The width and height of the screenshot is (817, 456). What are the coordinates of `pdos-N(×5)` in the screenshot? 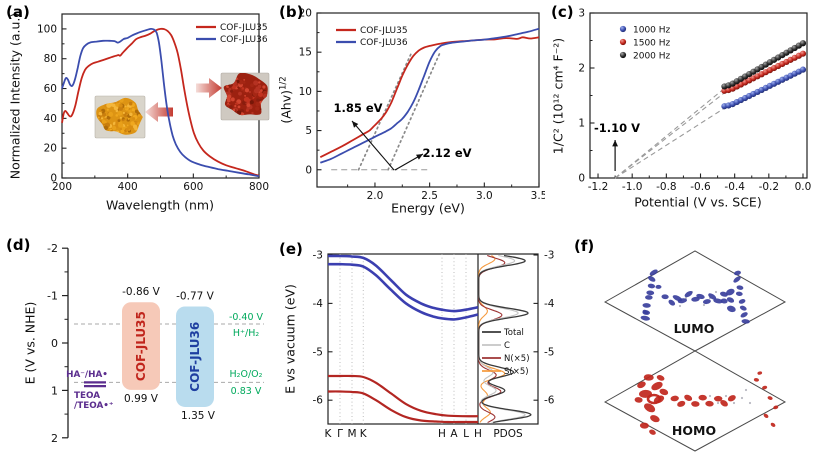 It's located at (492, 338).